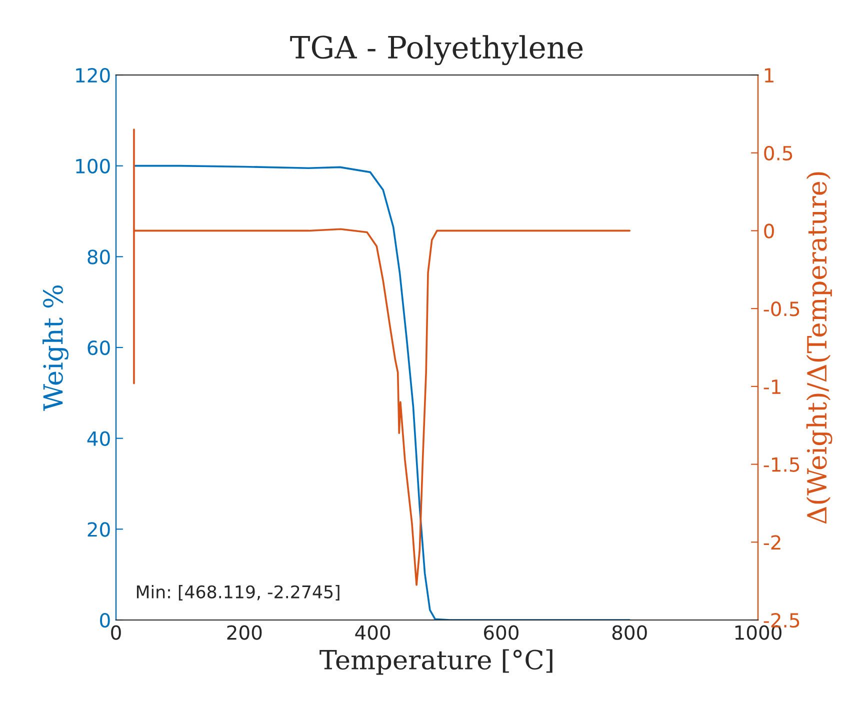 This screenshot has width=863, height=704. Describe the element at coordinates (629, 632) in the screenshot. I see `x-tick-label: 800` at that location.